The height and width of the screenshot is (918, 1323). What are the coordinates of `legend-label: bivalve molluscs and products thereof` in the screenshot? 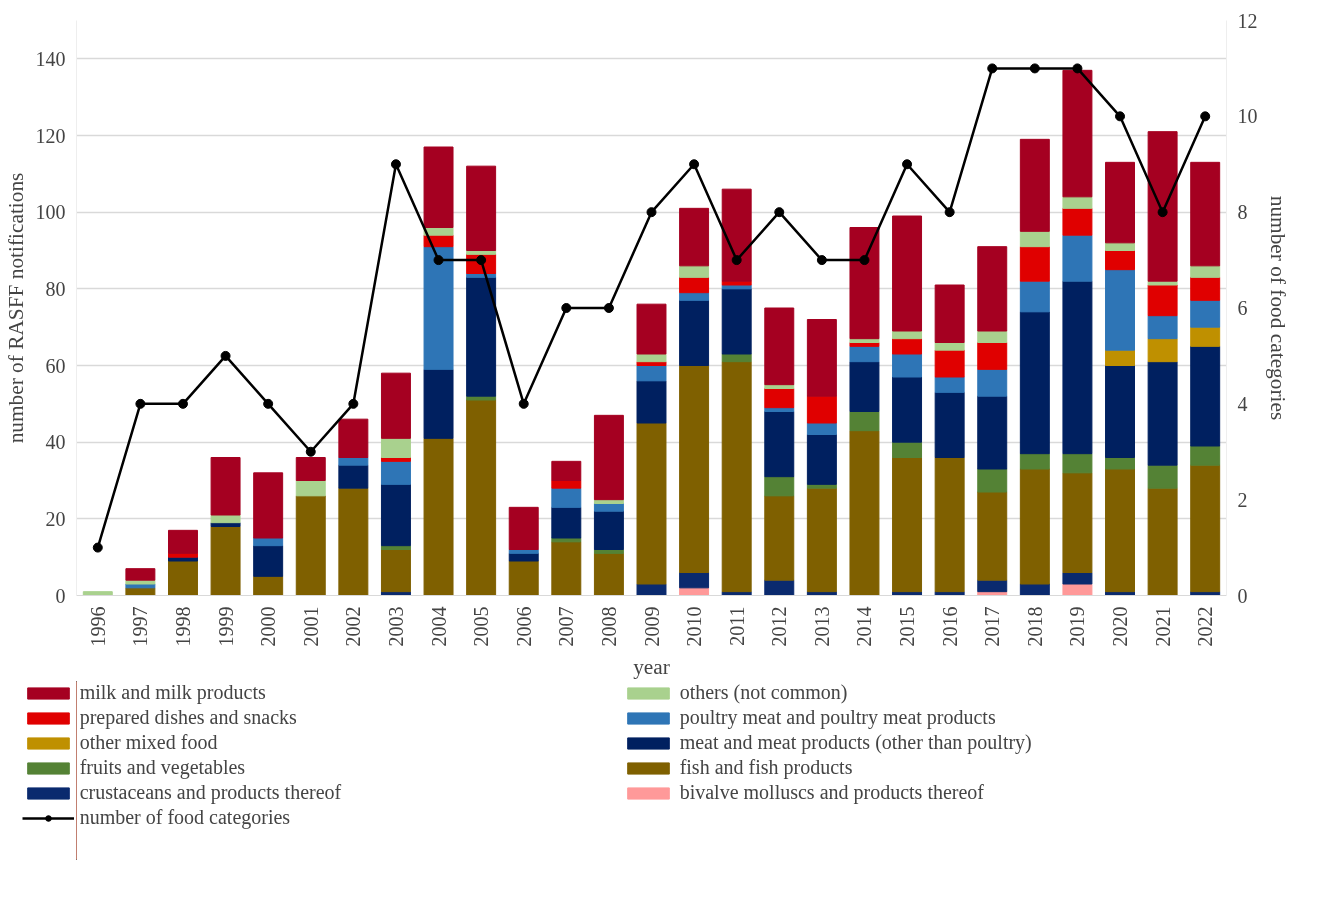 It's located at (832, 792).